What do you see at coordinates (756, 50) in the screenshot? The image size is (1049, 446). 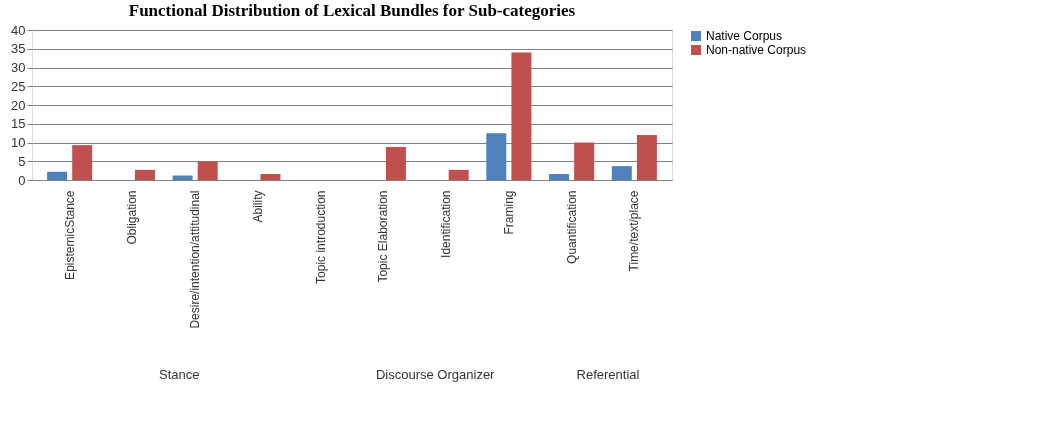 I see `legend-label: Non-native Corpus` at bounding box center [756, 50].